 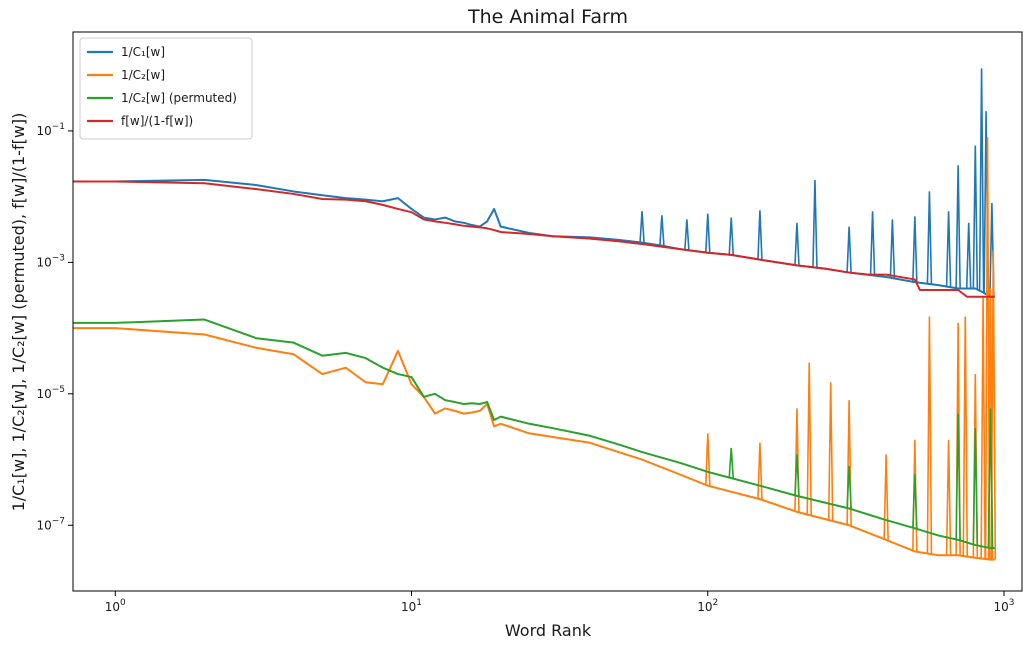 What do you see at coordinates (157, 121) in the screenshot?
I see `legend-label: f[w]/(1-f[w])` at bounding box center [157, 121].